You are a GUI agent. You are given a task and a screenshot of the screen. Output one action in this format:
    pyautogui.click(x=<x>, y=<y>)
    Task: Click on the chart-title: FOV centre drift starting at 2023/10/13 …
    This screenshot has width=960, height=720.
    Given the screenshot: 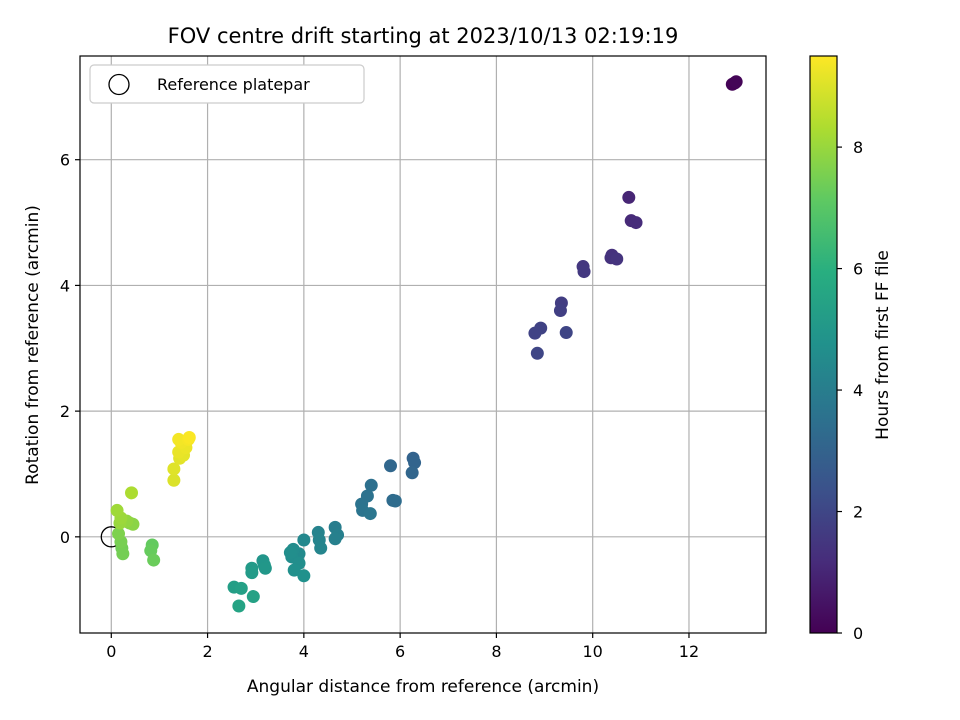 What is the action you would take?
    pyautogui.click(x=423, y=36)
    